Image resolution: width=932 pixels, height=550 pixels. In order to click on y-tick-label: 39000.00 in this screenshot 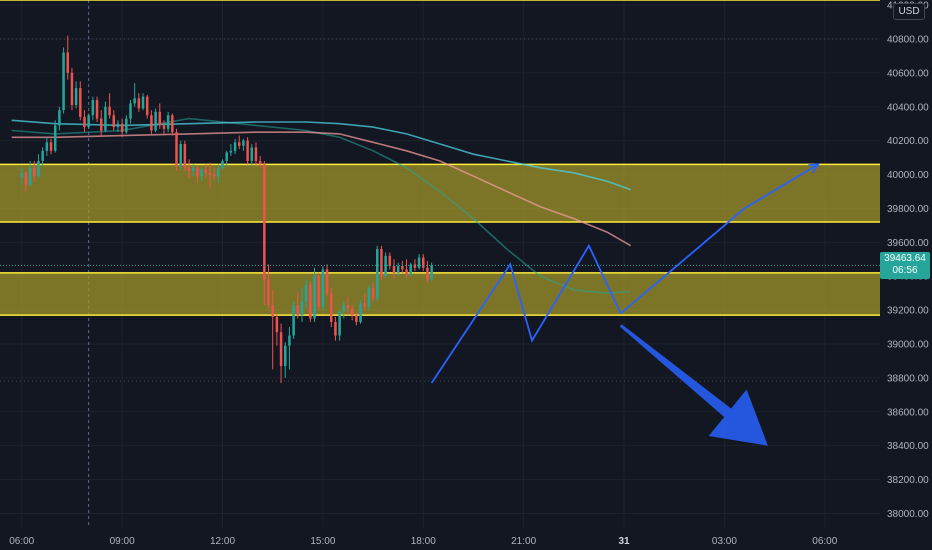, I will do `click(908, 344)`.